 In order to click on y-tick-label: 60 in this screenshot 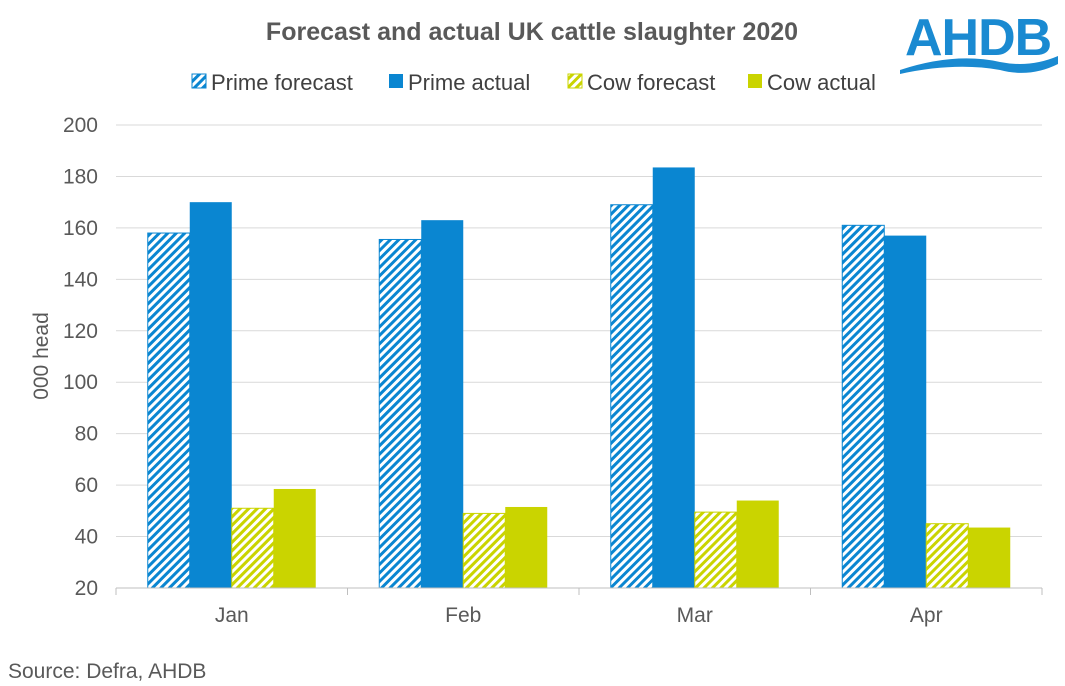, I will do `click(86, 485)`.